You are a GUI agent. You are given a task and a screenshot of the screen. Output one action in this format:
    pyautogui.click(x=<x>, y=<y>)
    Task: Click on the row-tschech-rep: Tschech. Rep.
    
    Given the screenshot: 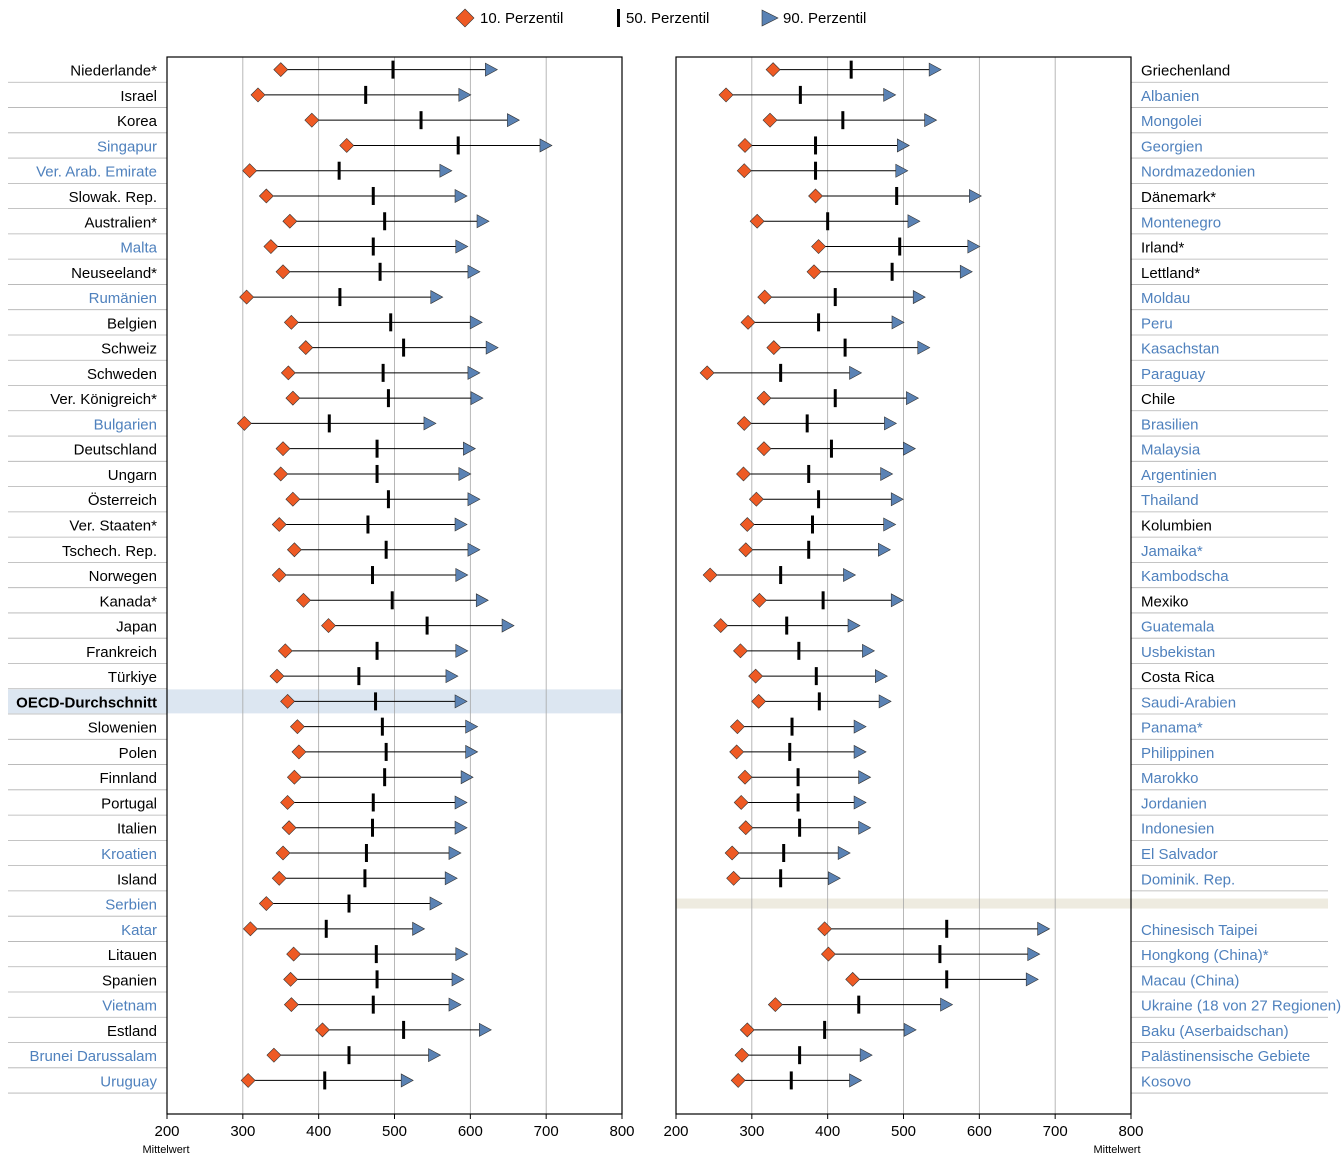 What is the action you would take?
    pyautogui.click(x=271, y=550)
    